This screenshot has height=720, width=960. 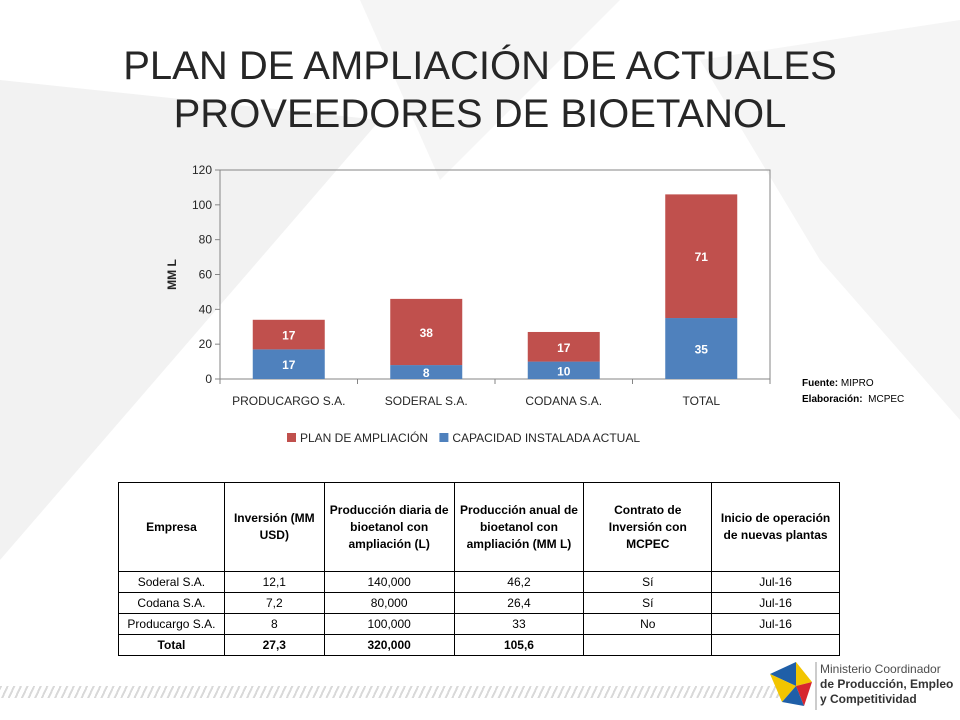 What do you see at coordinates (206, 240) in the screenshot?
I see `y-tick-label: 80` at bounding box center [206, 240].